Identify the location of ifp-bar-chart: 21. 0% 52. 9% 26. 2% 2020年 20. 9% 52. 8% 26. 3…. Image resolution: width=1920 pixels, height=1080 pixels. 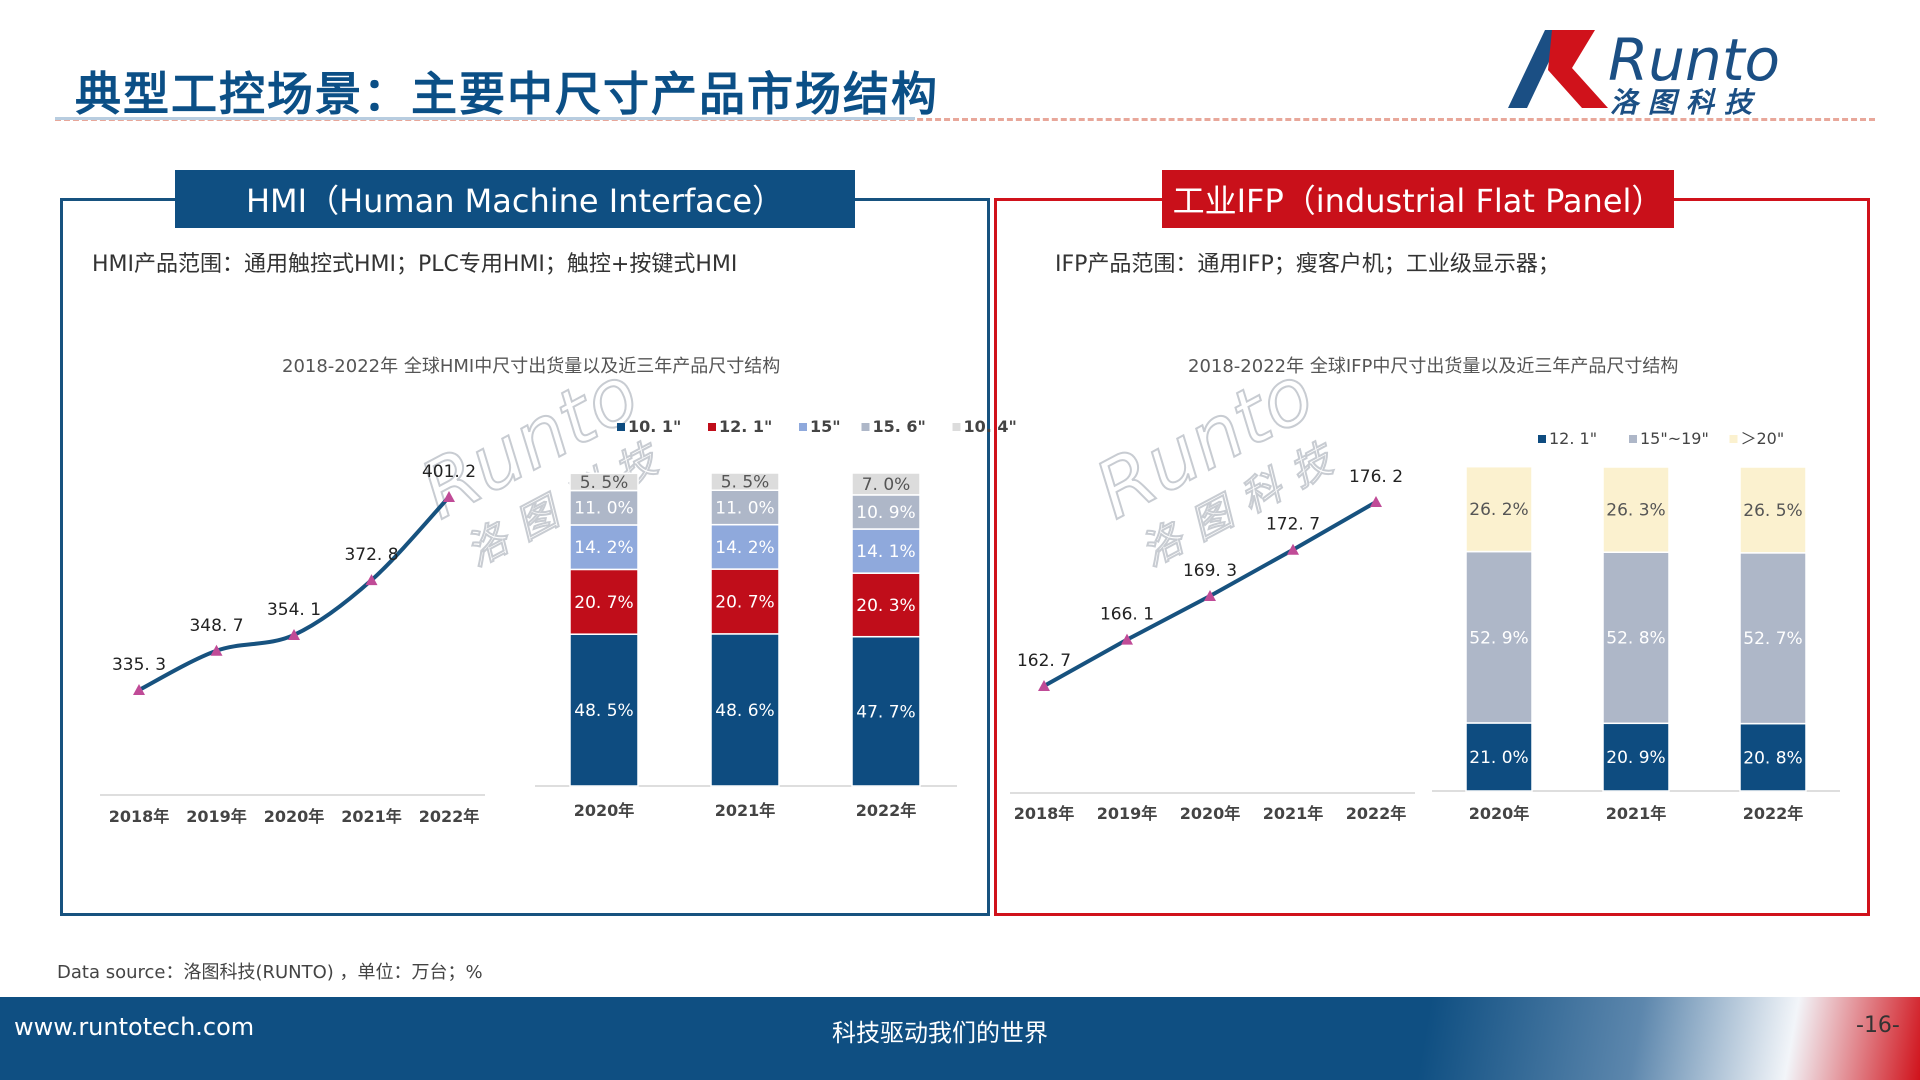
(1636, 626).